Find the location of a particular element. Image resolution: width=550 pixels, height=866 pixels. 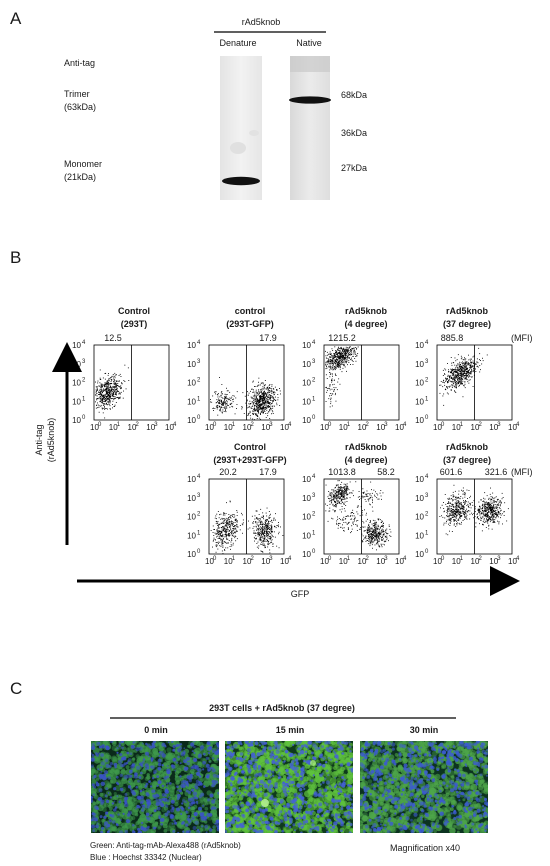

micrograph is located at coordinates (289, 787).